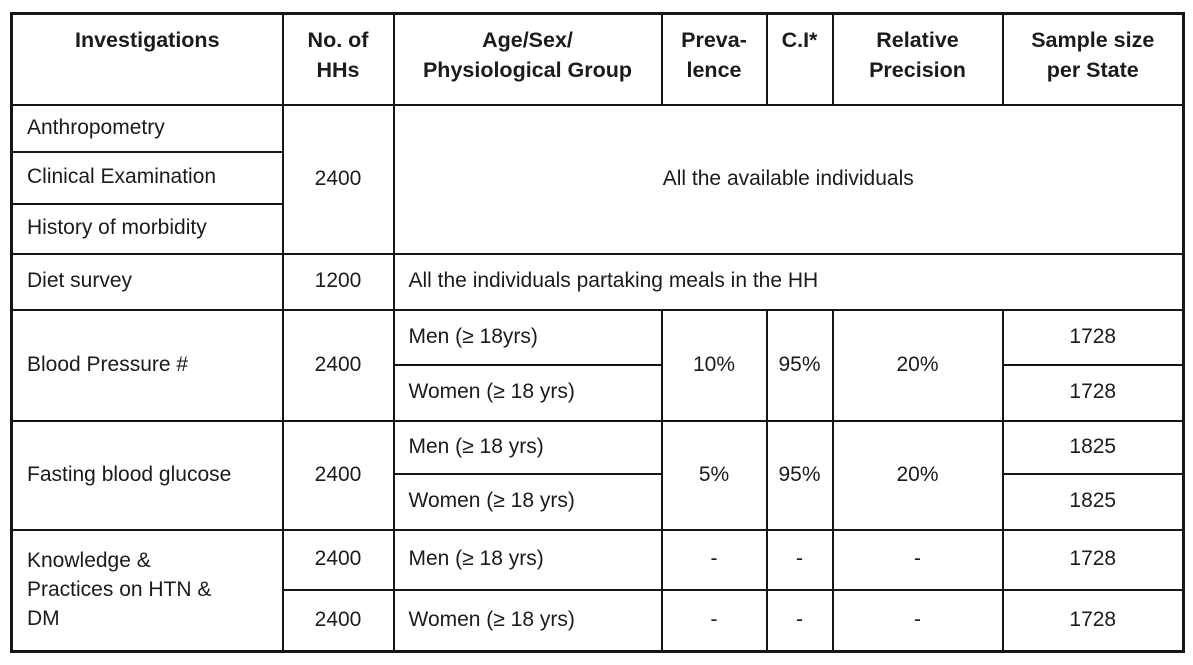 The height and width of the screenshot is (665, 1193). Describe the element at coordinates (714, 365) in the screenshot. I see `cell-blood-pressure-prevalence: 10%` at that location.